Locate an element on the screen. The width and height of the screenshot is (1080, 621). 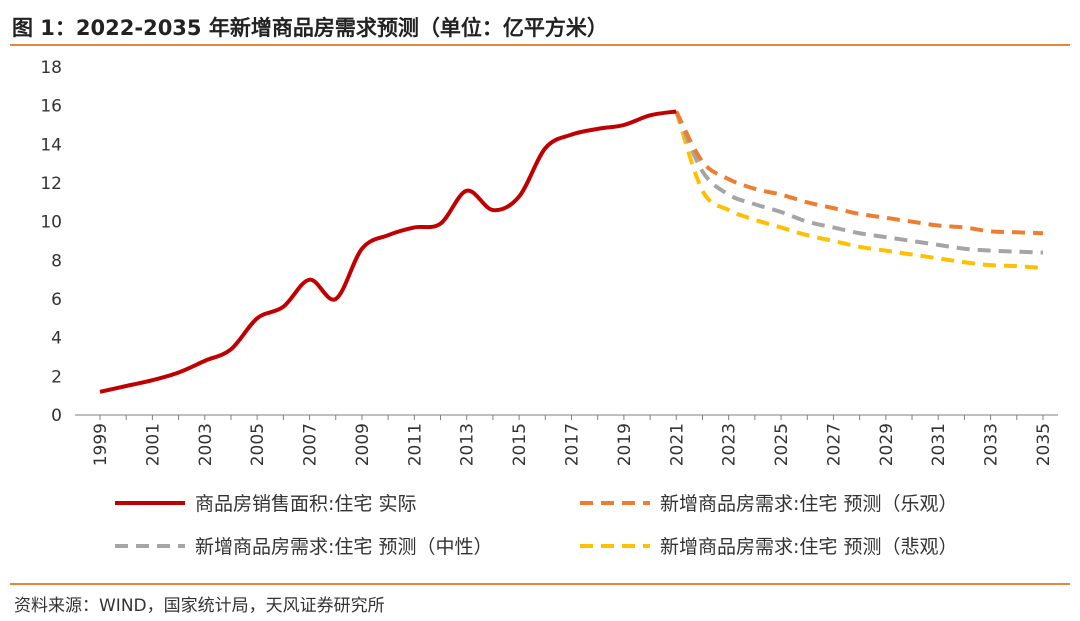
x-tick-label: 2001 is located at coordinates (153, 444).